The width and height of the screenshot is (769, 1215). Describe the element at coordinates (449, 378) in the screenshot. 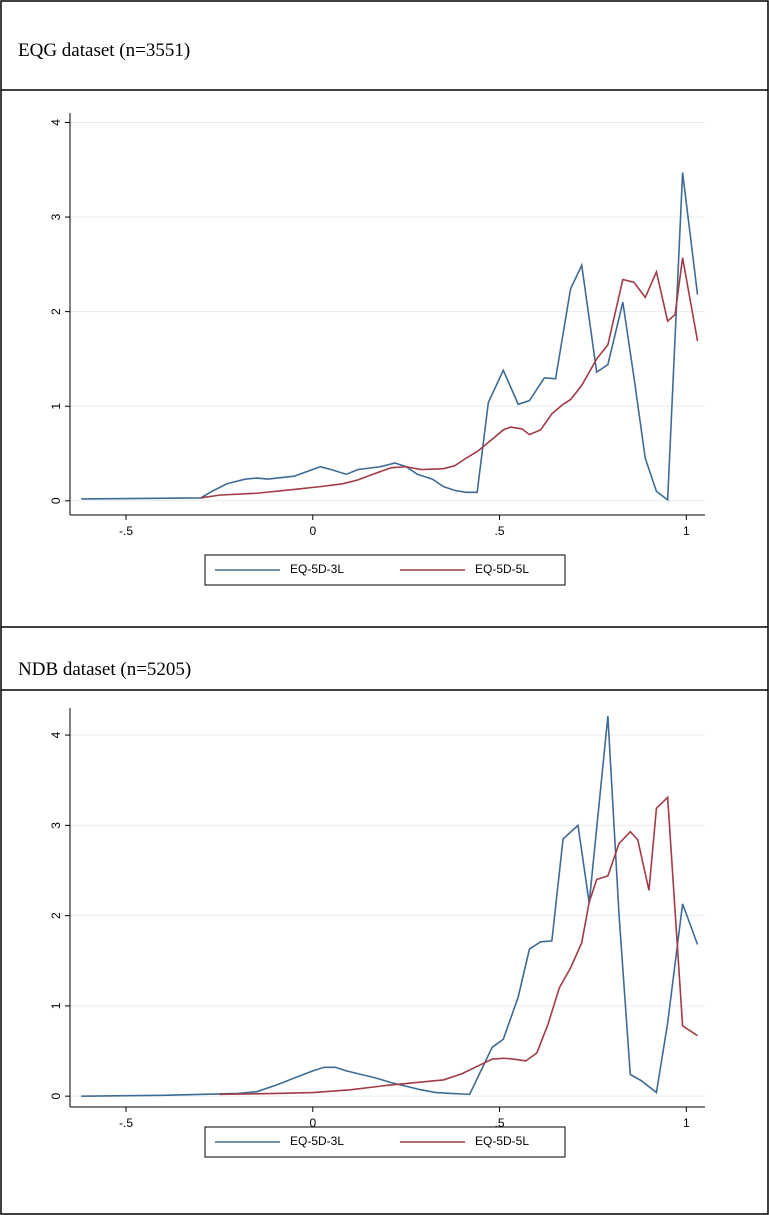

I see `series-line` at that location.